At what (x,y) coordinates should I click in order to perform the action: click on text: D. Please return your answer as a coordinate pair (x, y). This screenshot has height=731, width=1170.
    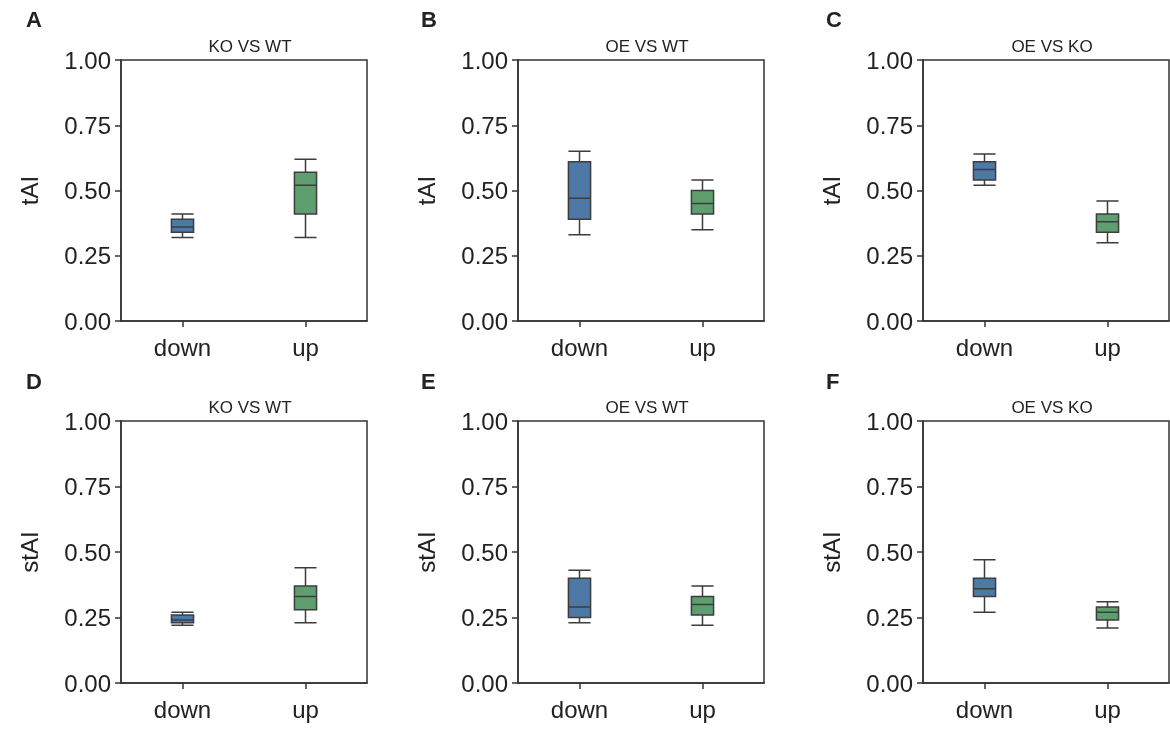
    Looking at the image, I should click on (34, 381).